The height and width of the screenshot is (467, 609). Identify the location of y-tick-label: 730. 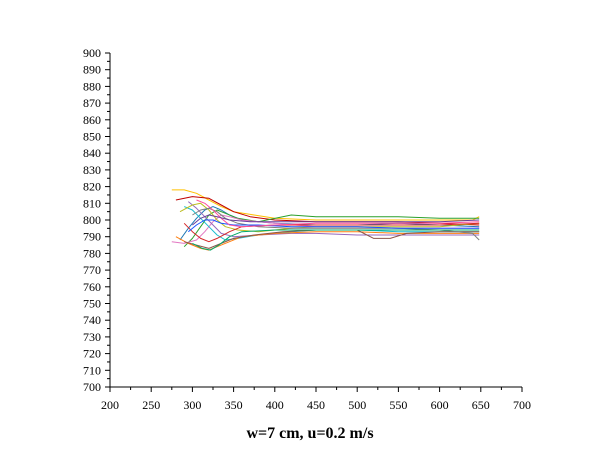
(92, 337).